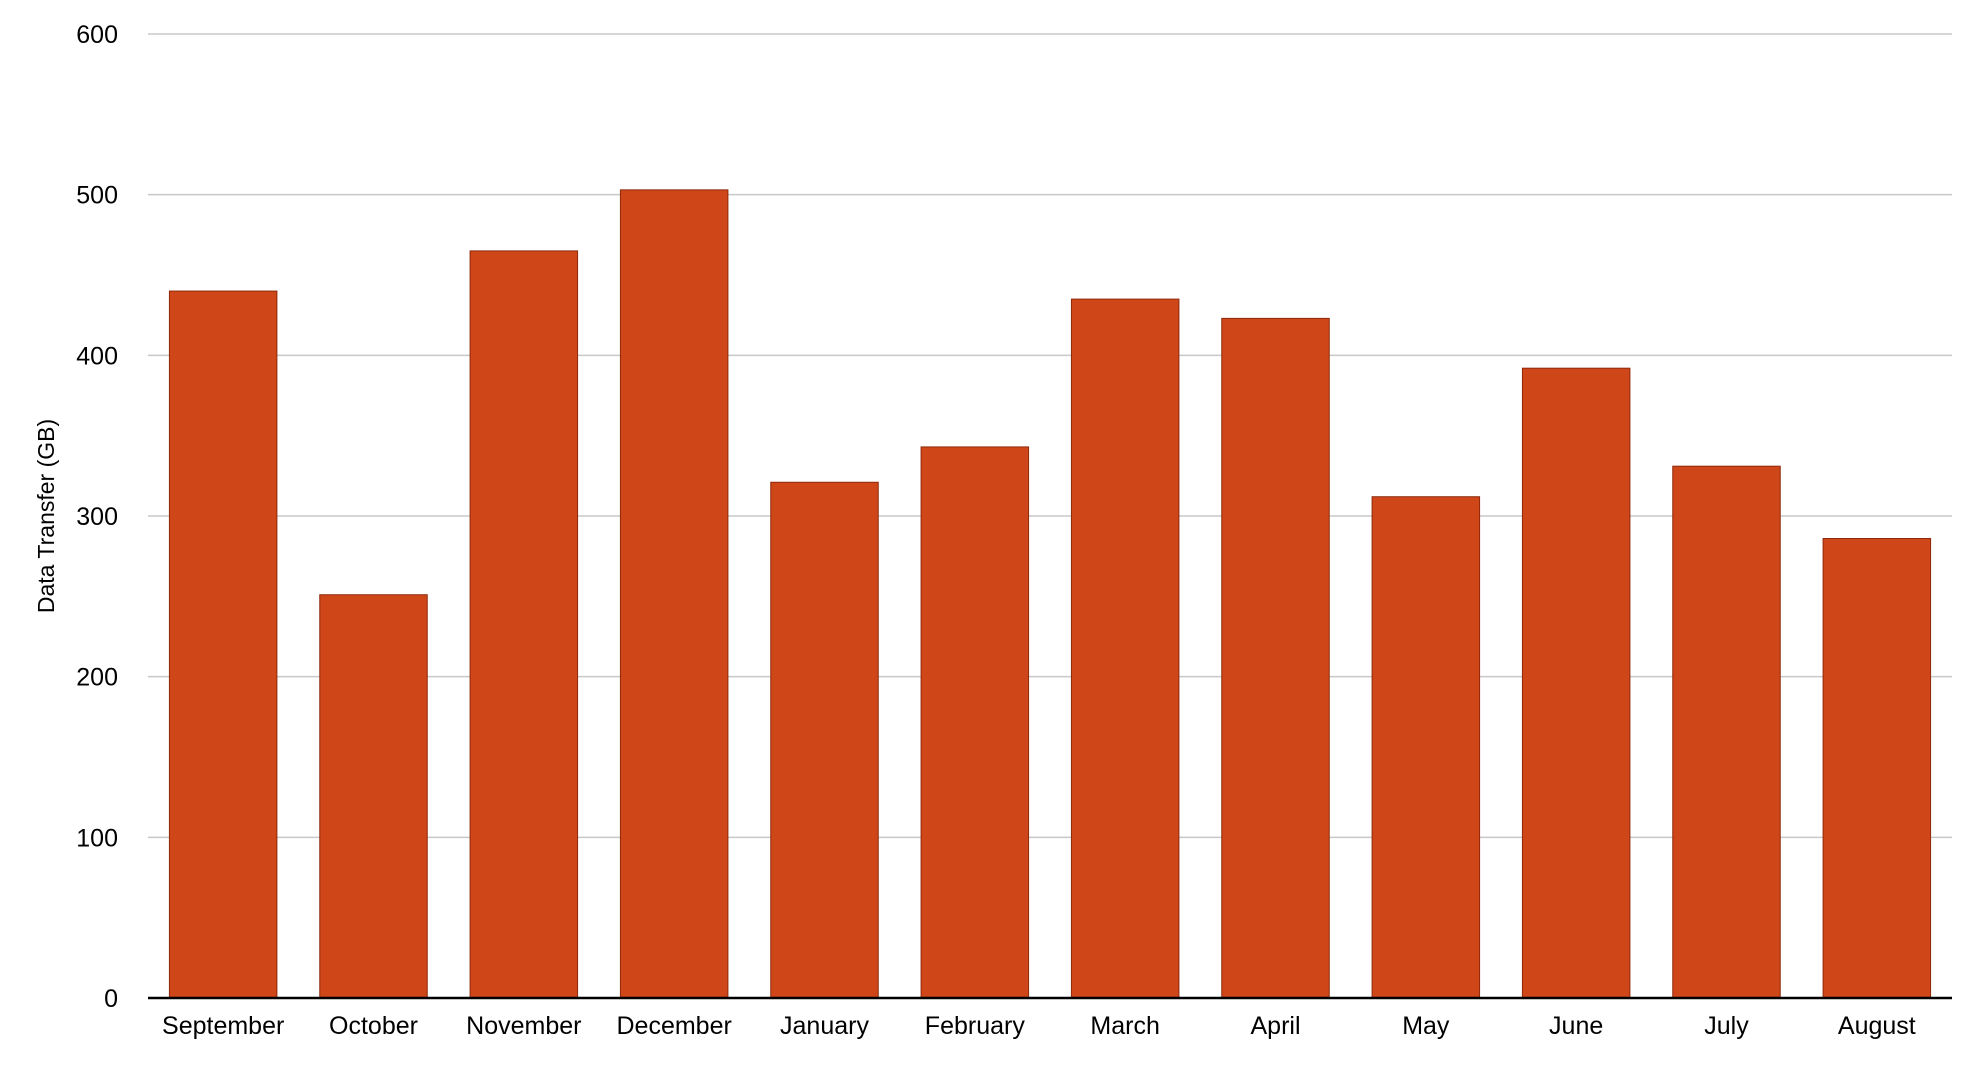 Image resolution: width=1978 pixels, height=1066 pixels. Describe the element at coordinates (1877, 1026) in the screenshot. I see `x-tick-label-august: August` at that location.